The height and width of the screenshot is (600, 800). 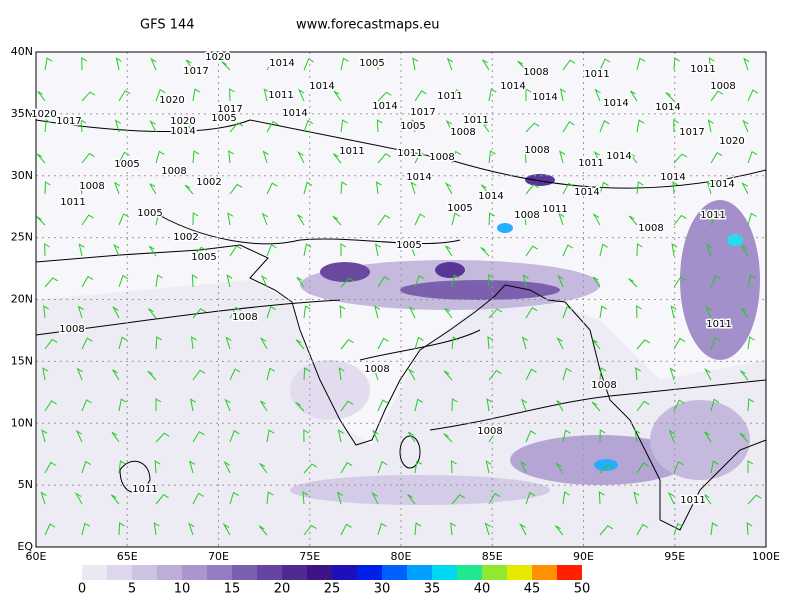 What do you see at coordinates (367, 25) in the screenshot?
I see `site-title: www.forecastmaps.eu` at bounding box center [367, 25].